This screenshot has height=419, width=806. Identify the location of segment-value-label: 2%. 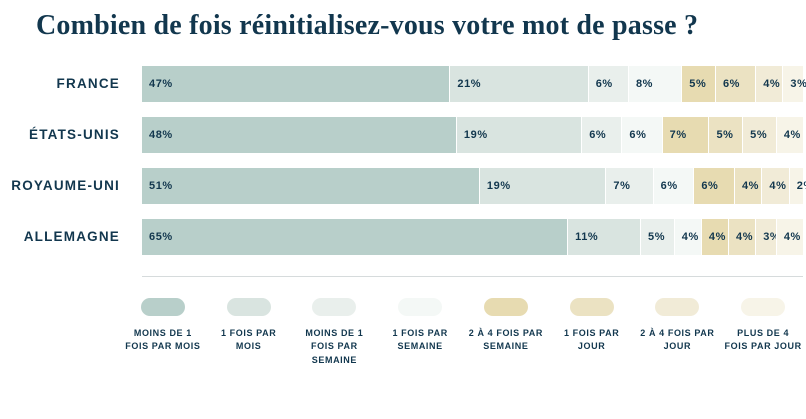
(801, 185).